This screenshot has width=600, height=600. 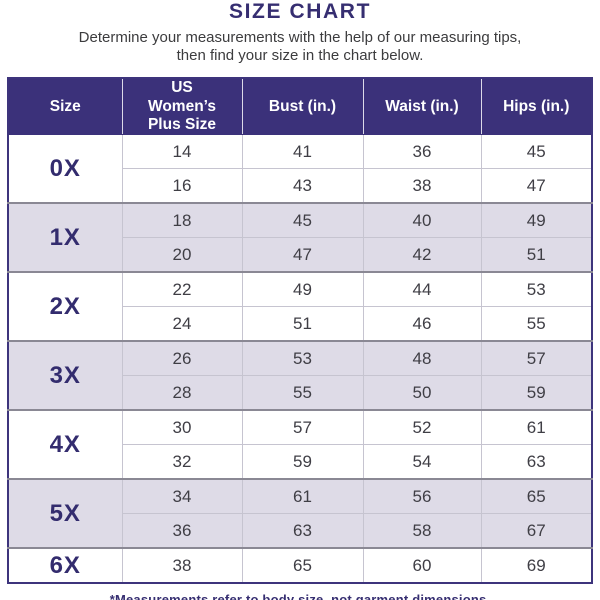 I want to click on table-row: 3X 26 53 48 57, so click(x=300, y=375).